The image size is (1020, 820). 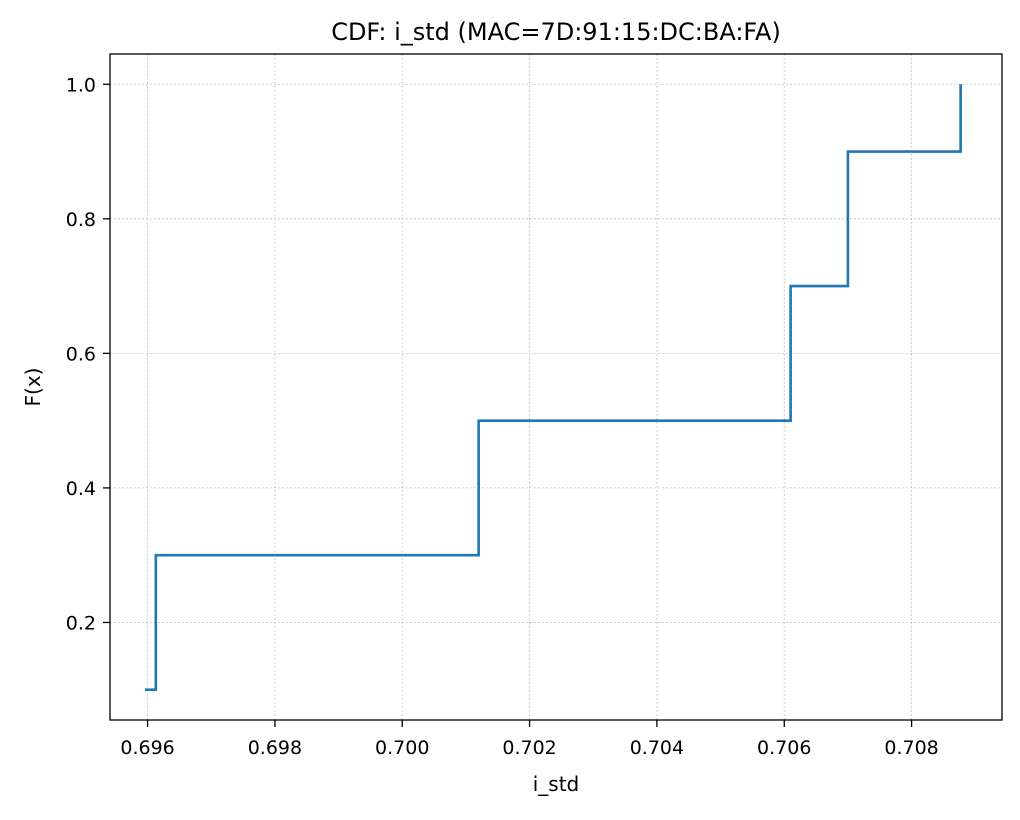 What do you see at coordinates (81, 623) in the screenshot?
I see `y-tick-label: 0.2` at bounding box center [81, 623].